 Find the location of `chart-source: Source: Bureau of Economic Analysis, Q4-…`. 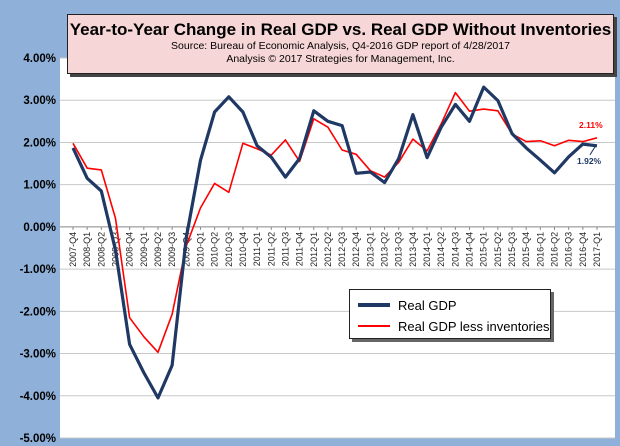

chart-source: Source: Bureau of Economic Analysis, Q4-… is located at coordinates (340, 46).